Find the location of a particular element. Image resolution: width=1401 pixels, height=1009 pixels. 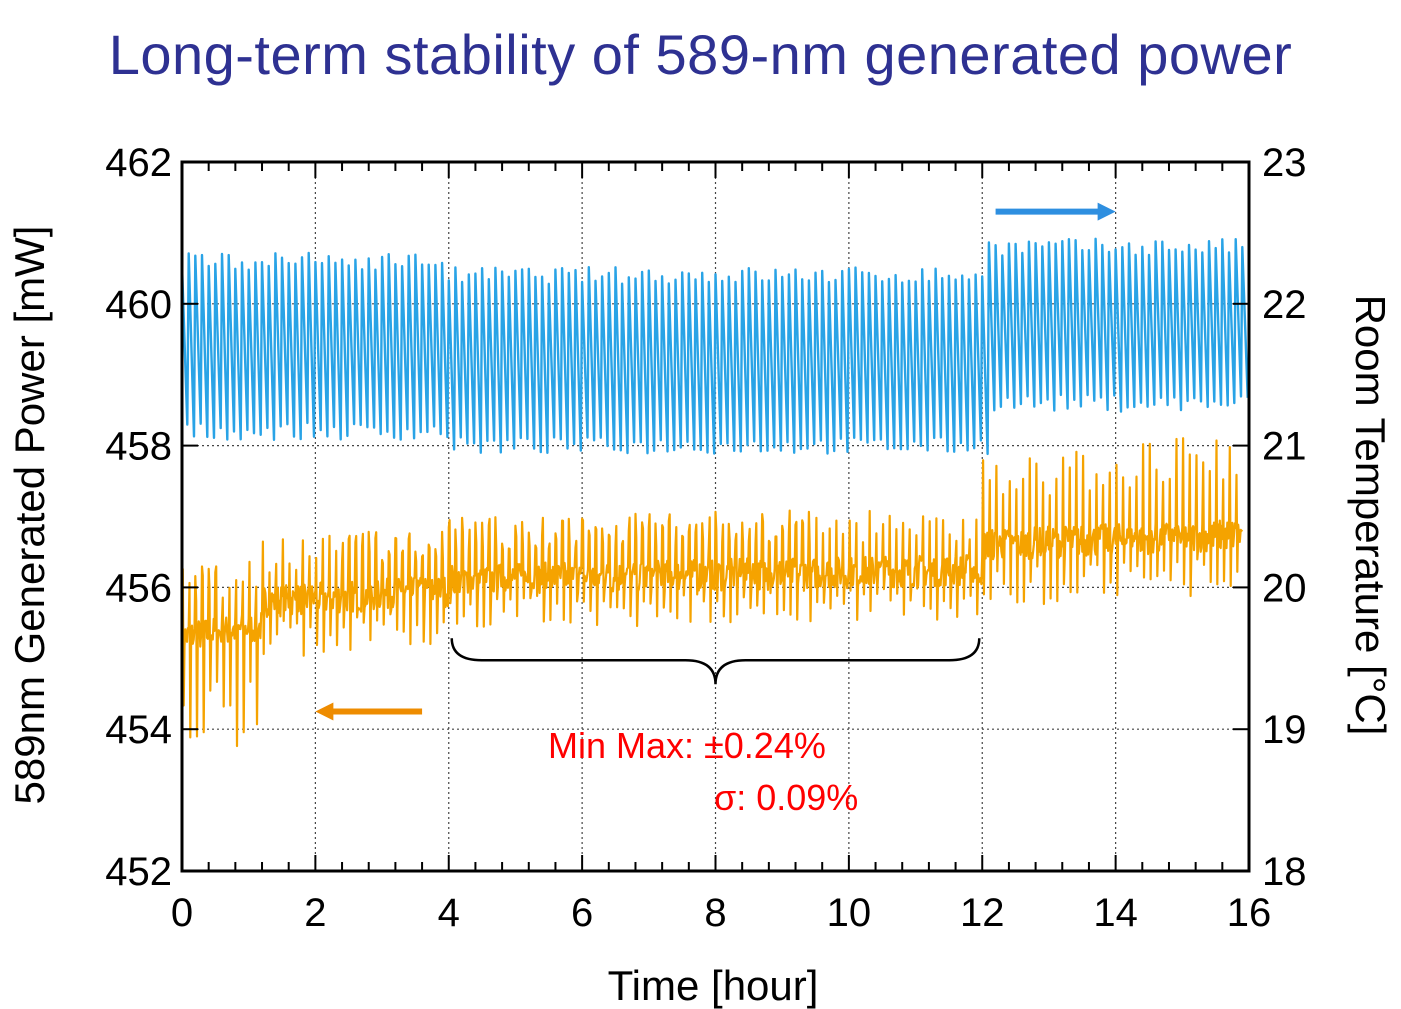

y-right-tick-label: 22 is located at coordinates (1284, 305).